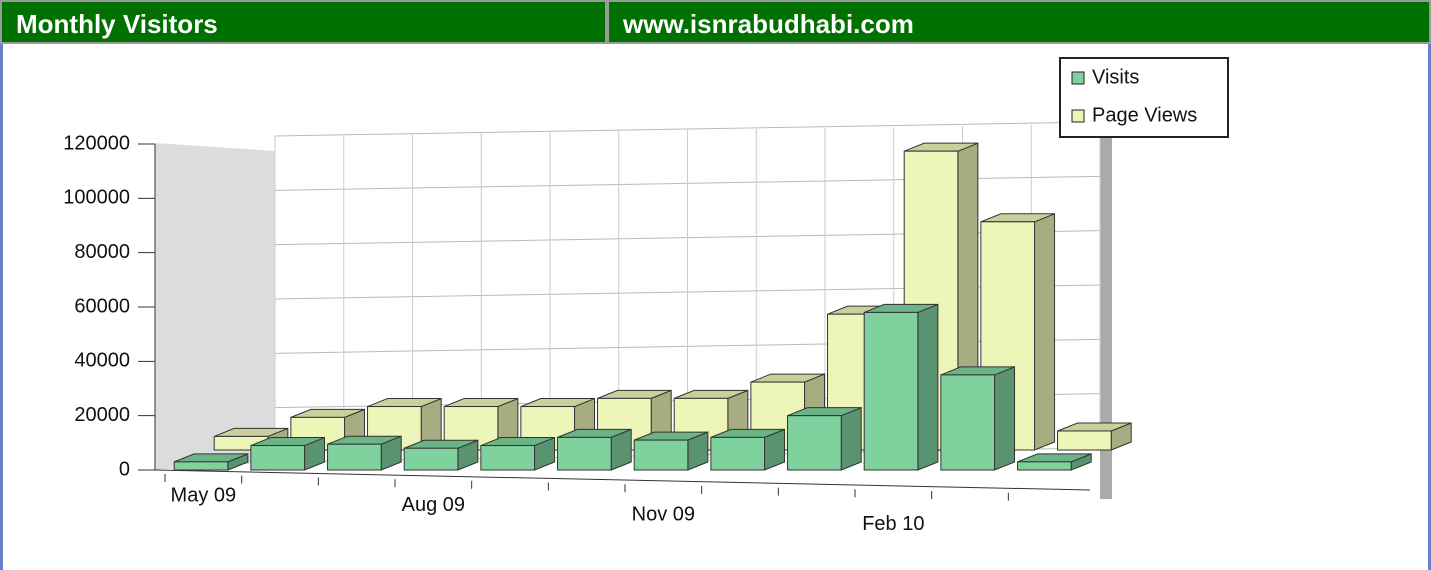  Describe the element at coordinates (1019, 22) in the screenshot. I see `header-site: www.isnrabudhabi.com` at that location.